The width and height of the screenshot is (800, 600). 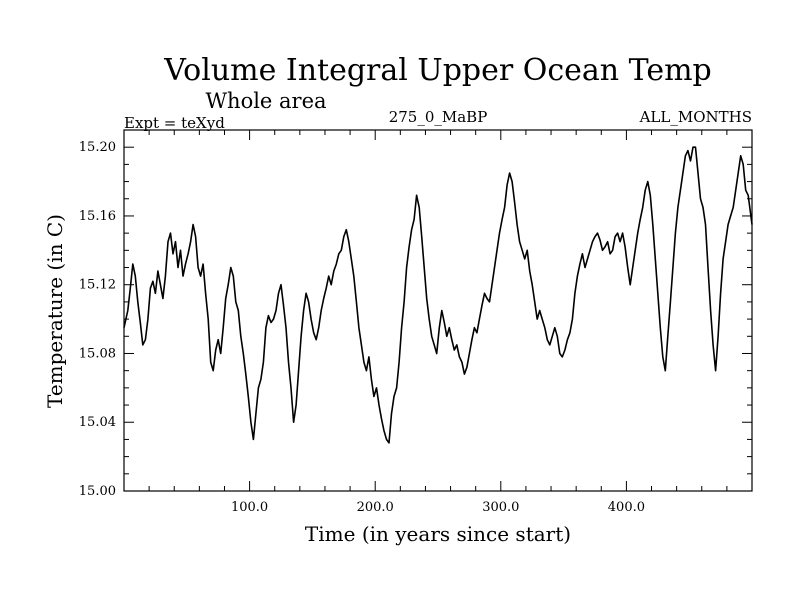 What do you see at coordinates (97, 422) in the screenshot?
I see `y-tick-label: 15.04` at bounding box center [97, 422].